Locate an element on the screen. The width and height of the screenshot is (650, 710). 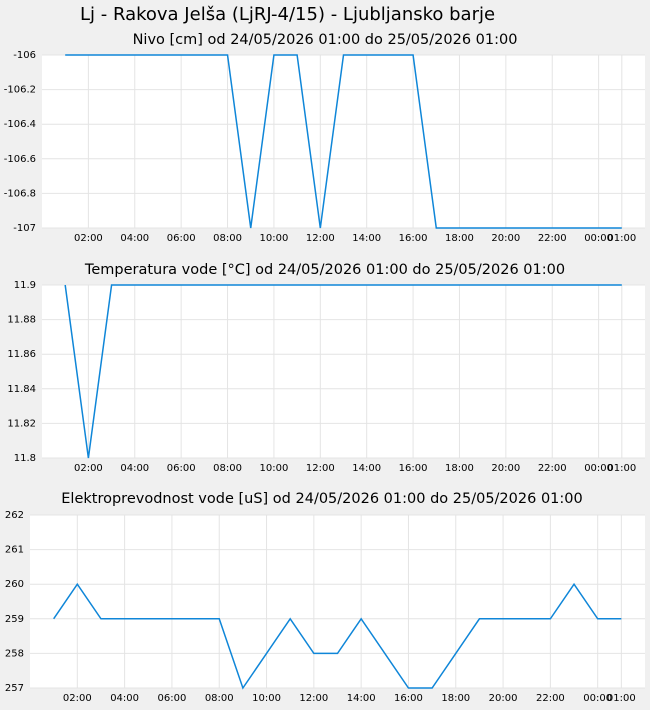
y-tick-label: 11.84 is located at coordinates (21, 389).